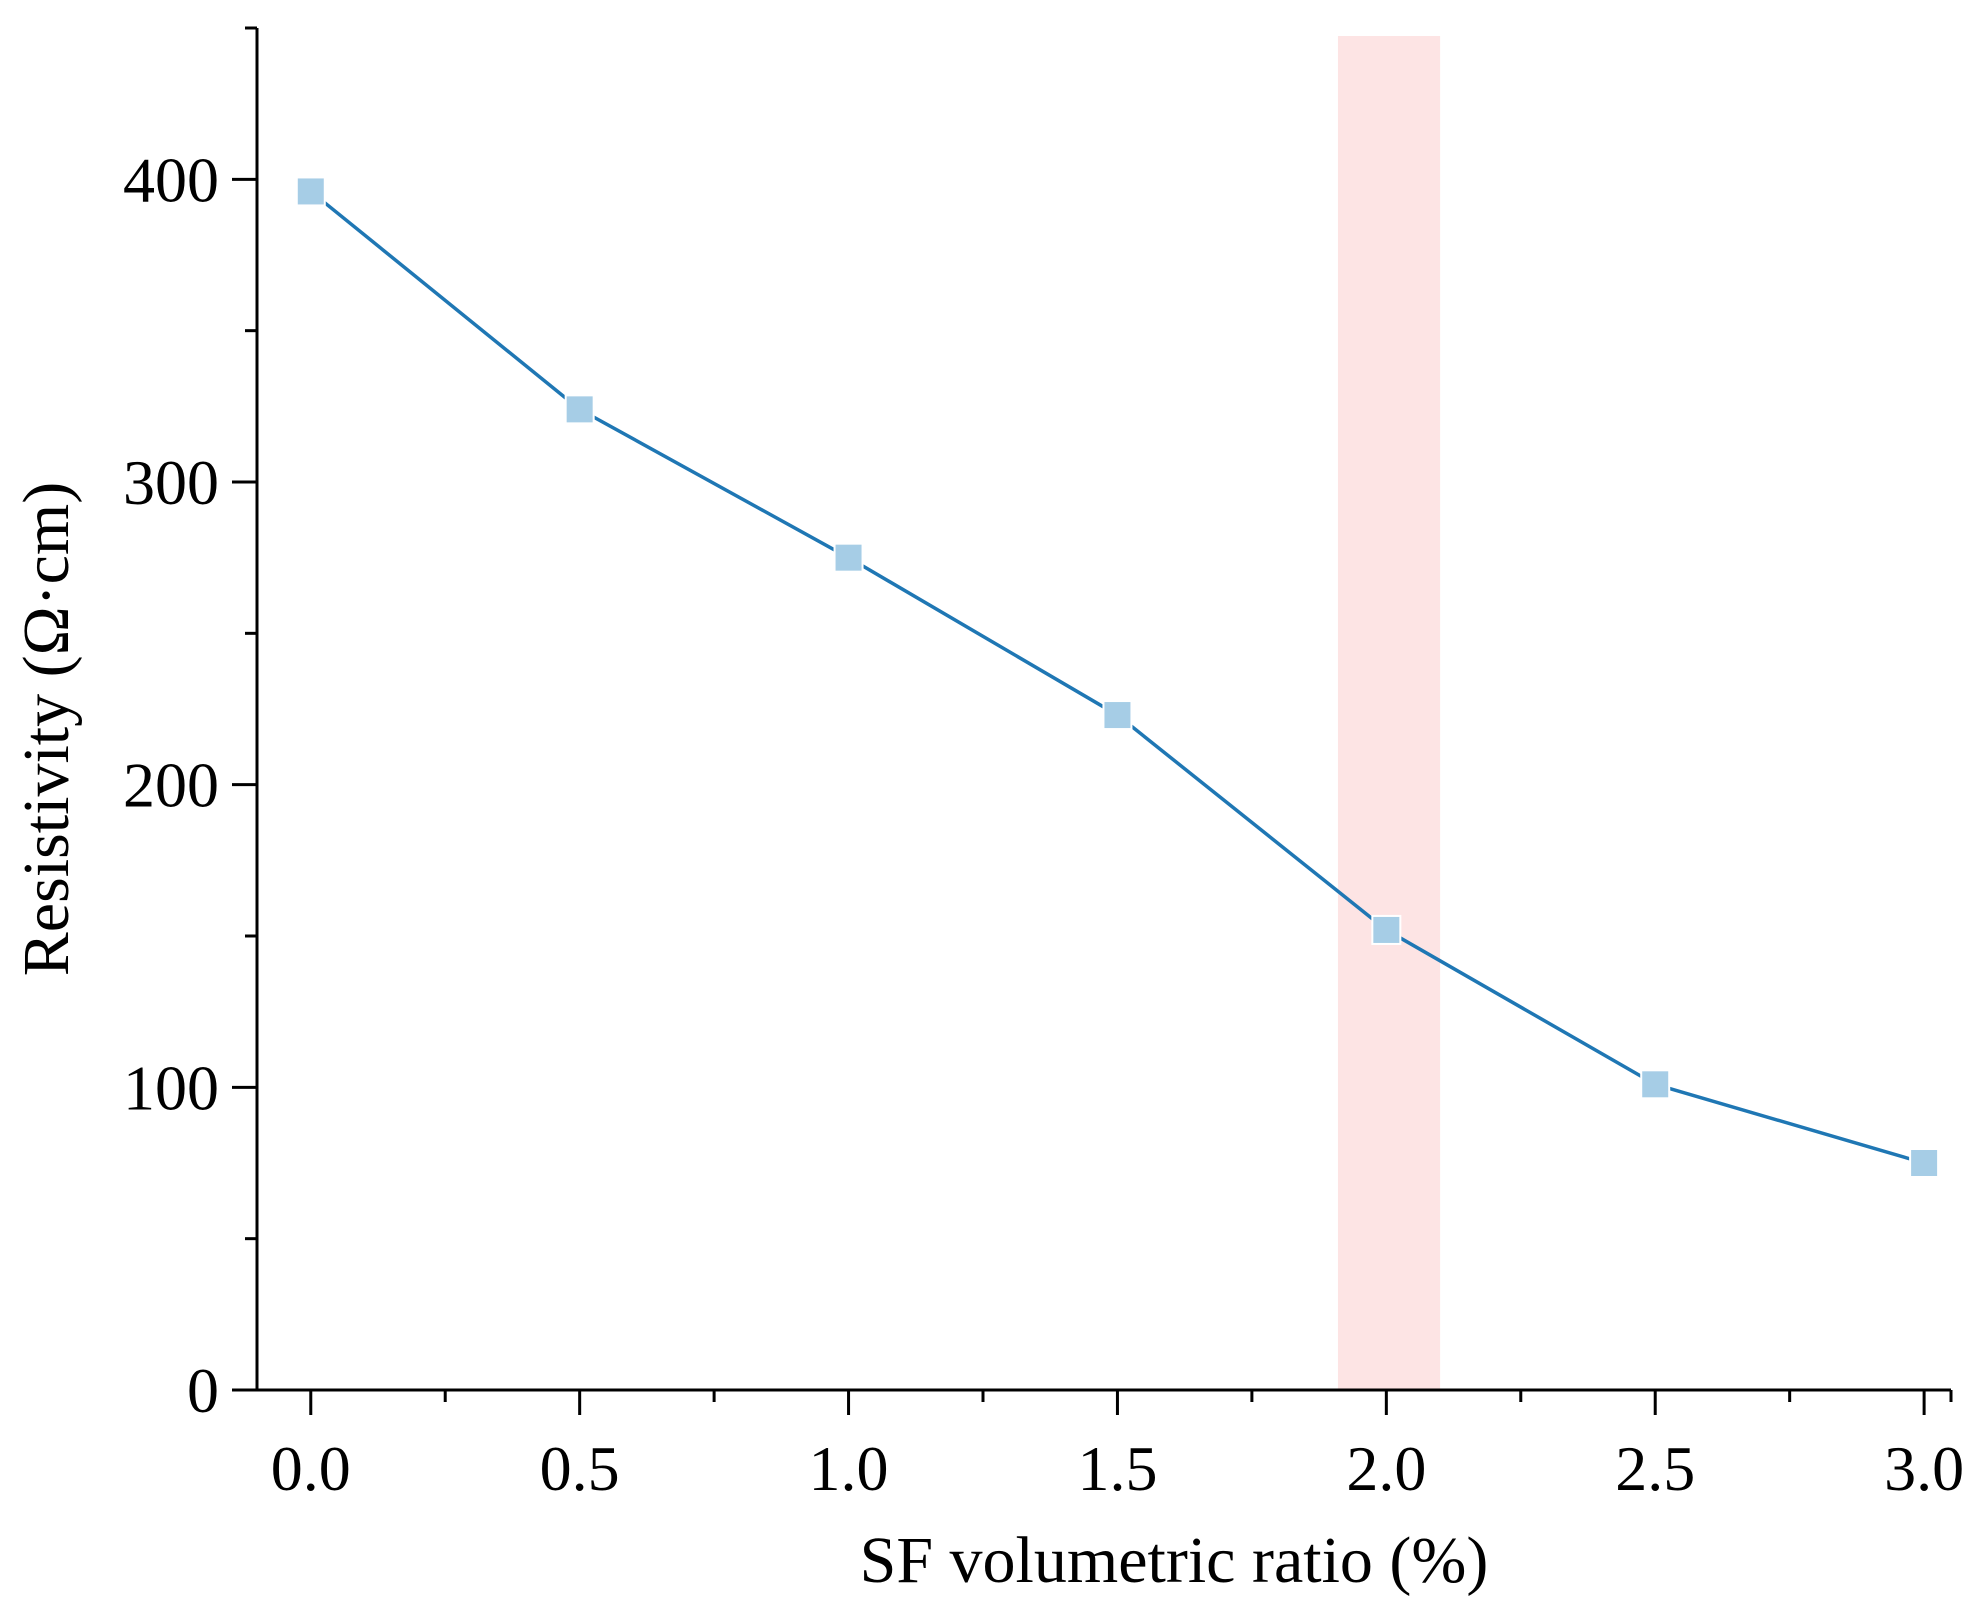 Image resolution: width=1980 pixels, height=1610 pixels. Describe the element at coordinates (1174, 1560) in the screenshot. I see `x-axis-title: SF volumetric ratio (%)` at that location.